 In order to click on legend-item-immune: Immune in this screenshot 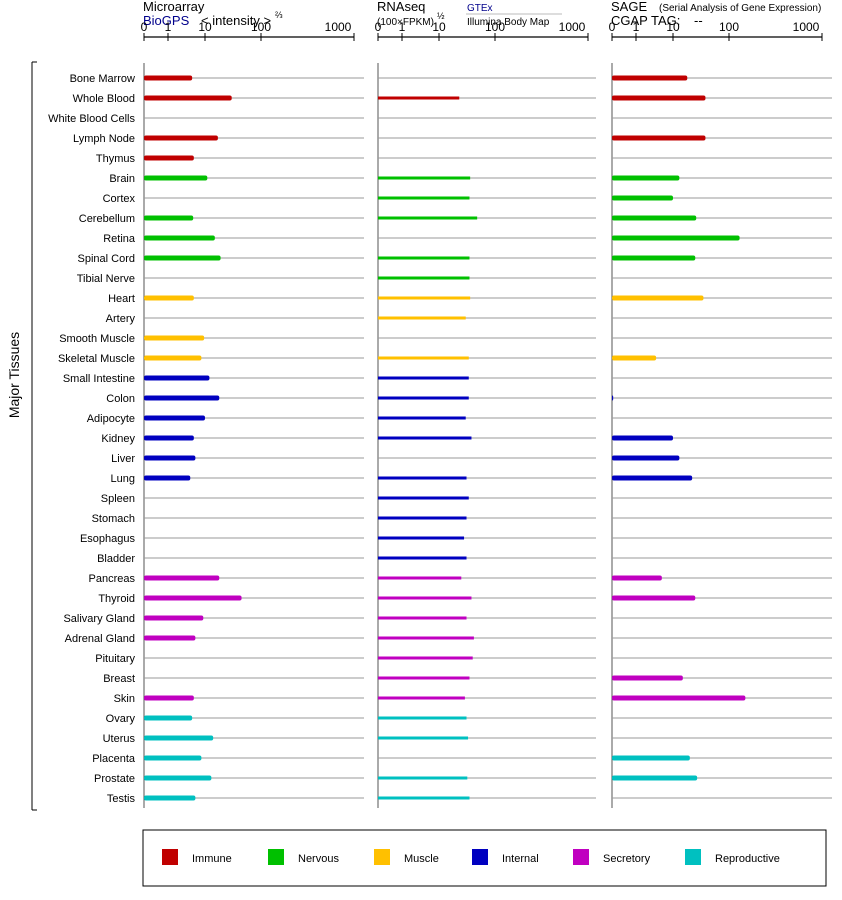, I will do `click(197, 857)`.